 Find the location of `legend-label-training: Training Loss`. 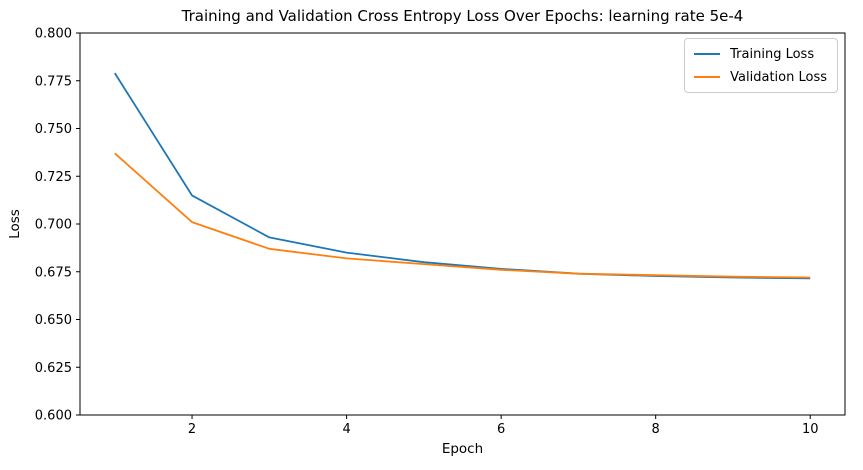

legend-label-training: Training Loss is located at coordinates (772, 54).